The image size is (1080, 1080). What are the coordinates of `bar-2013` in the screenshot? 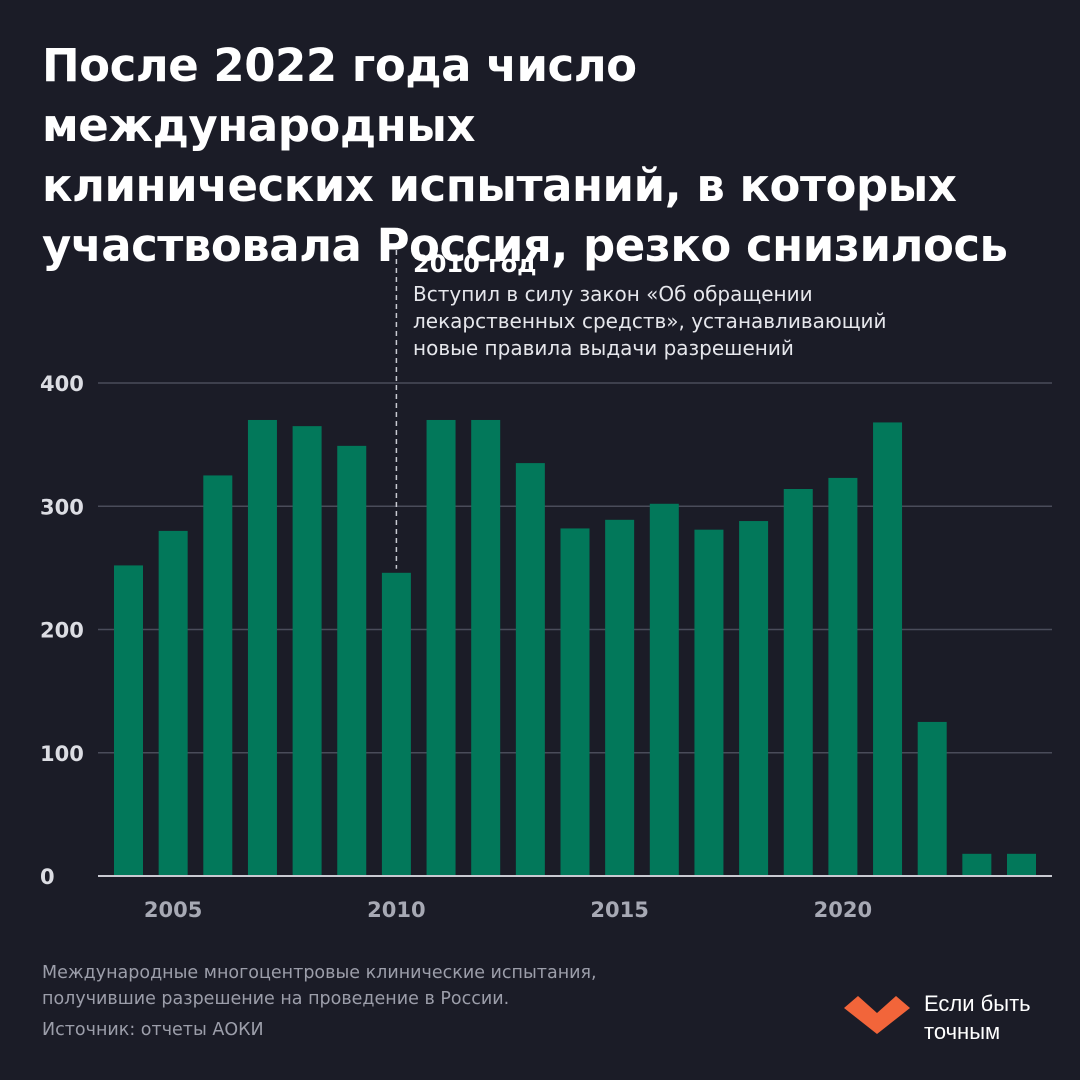 It's located at (530, 669).